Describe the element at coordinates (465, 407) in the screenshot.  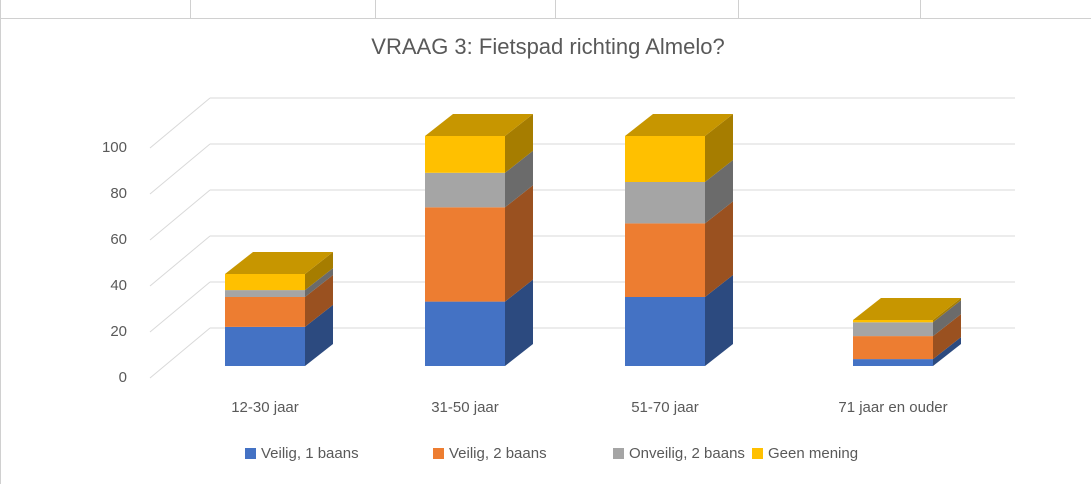
I see `x-tick-label: 31-50 jaar` at that location.